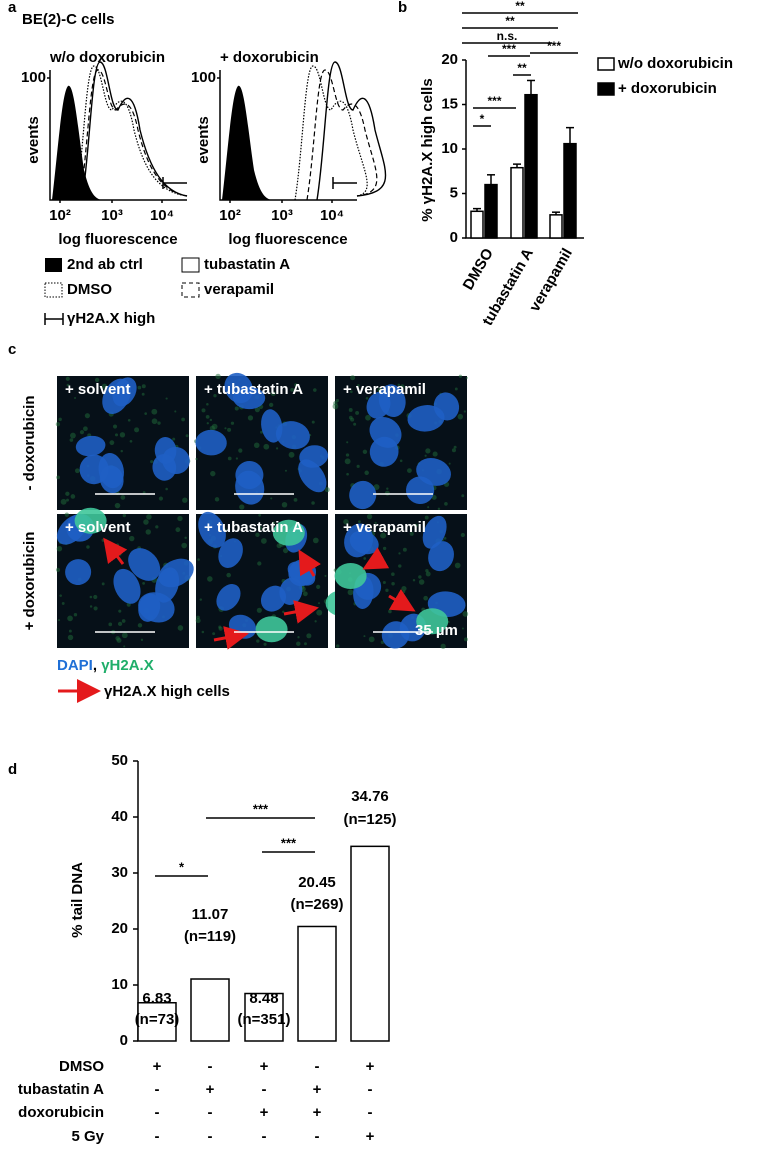  I want to click on y-tick-label: 15, so click(449, 103).